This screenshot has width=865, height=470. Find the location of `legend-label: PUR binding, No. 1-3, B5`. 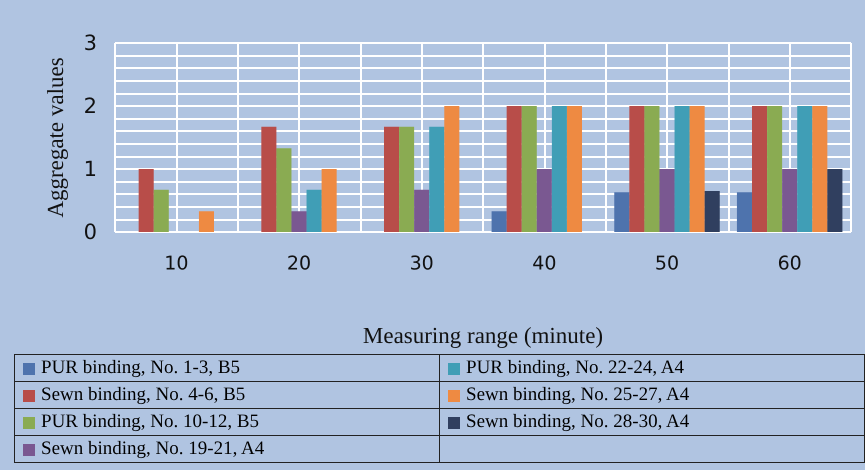

legend-label: PUR binding, No. 1-3, B5 is located at coordinates (140, 367).